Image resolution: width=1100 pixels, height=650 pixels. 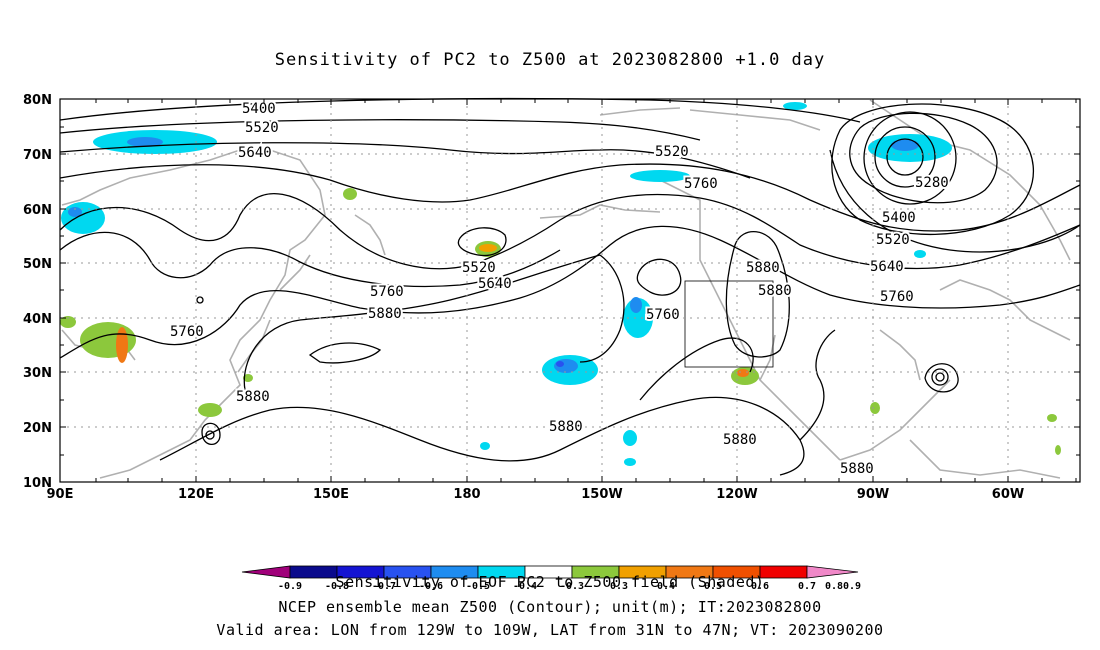 I want to click on lon-label-90w: 90W, so click(x=873, y=494).